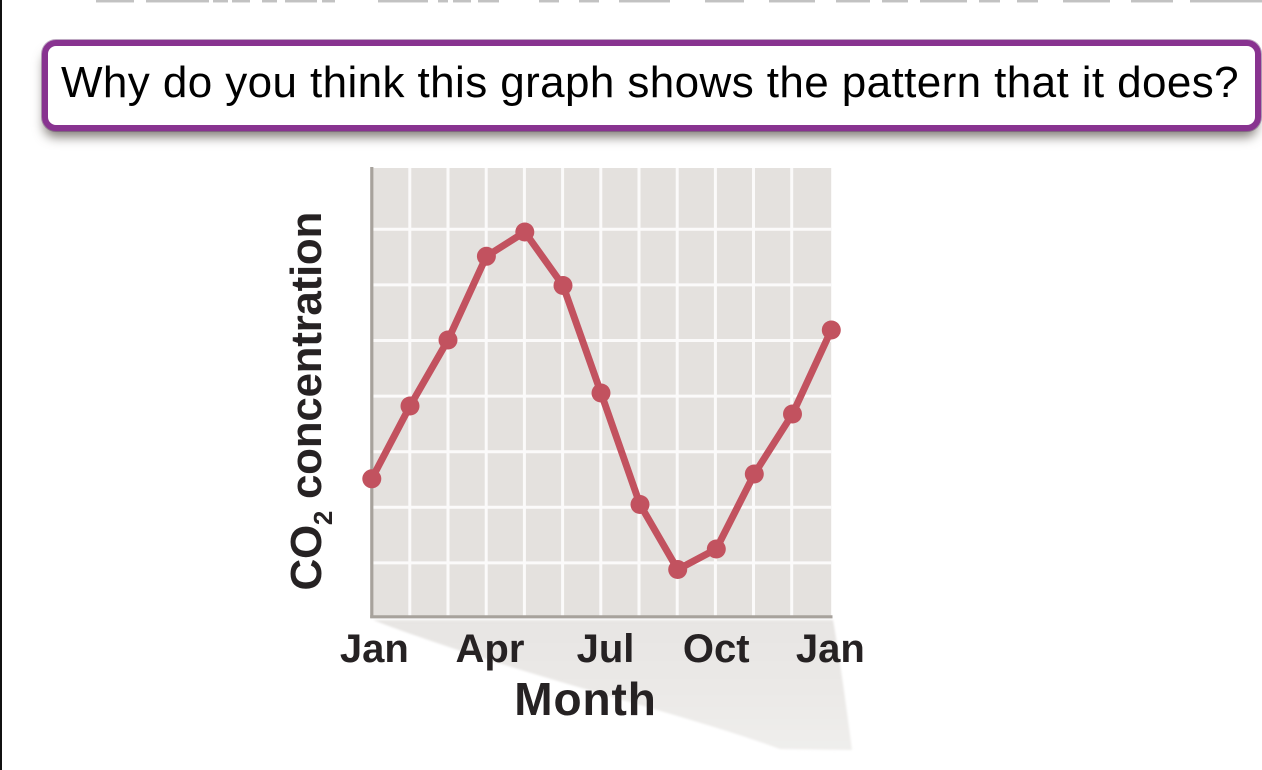 This screenshot has width=1262, height=770. Describe the element at coordinates (585, 699) in the screenshot. I see `svg-text: Month` at that location.